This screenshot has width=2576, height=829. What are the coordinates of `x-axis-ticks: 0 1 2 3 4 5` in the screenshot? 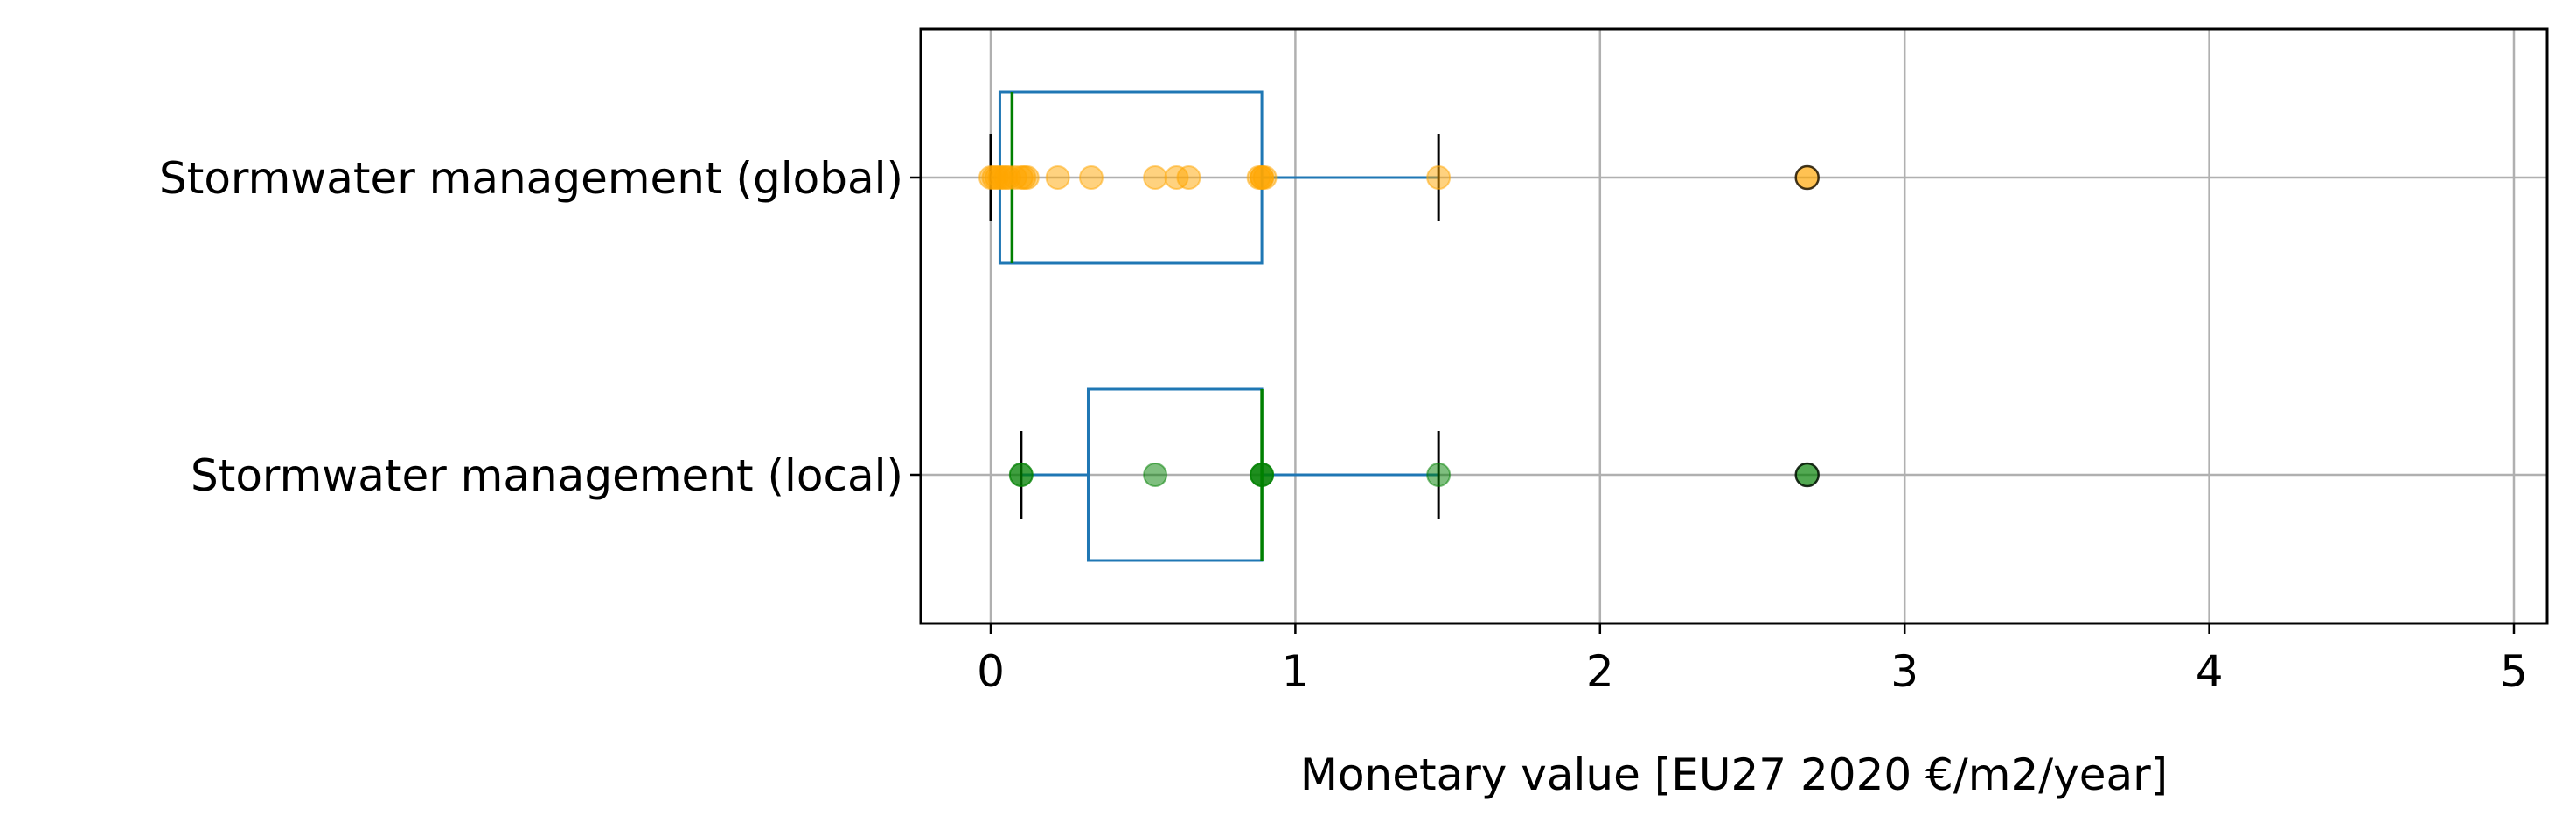 It's located at (1752, 660).